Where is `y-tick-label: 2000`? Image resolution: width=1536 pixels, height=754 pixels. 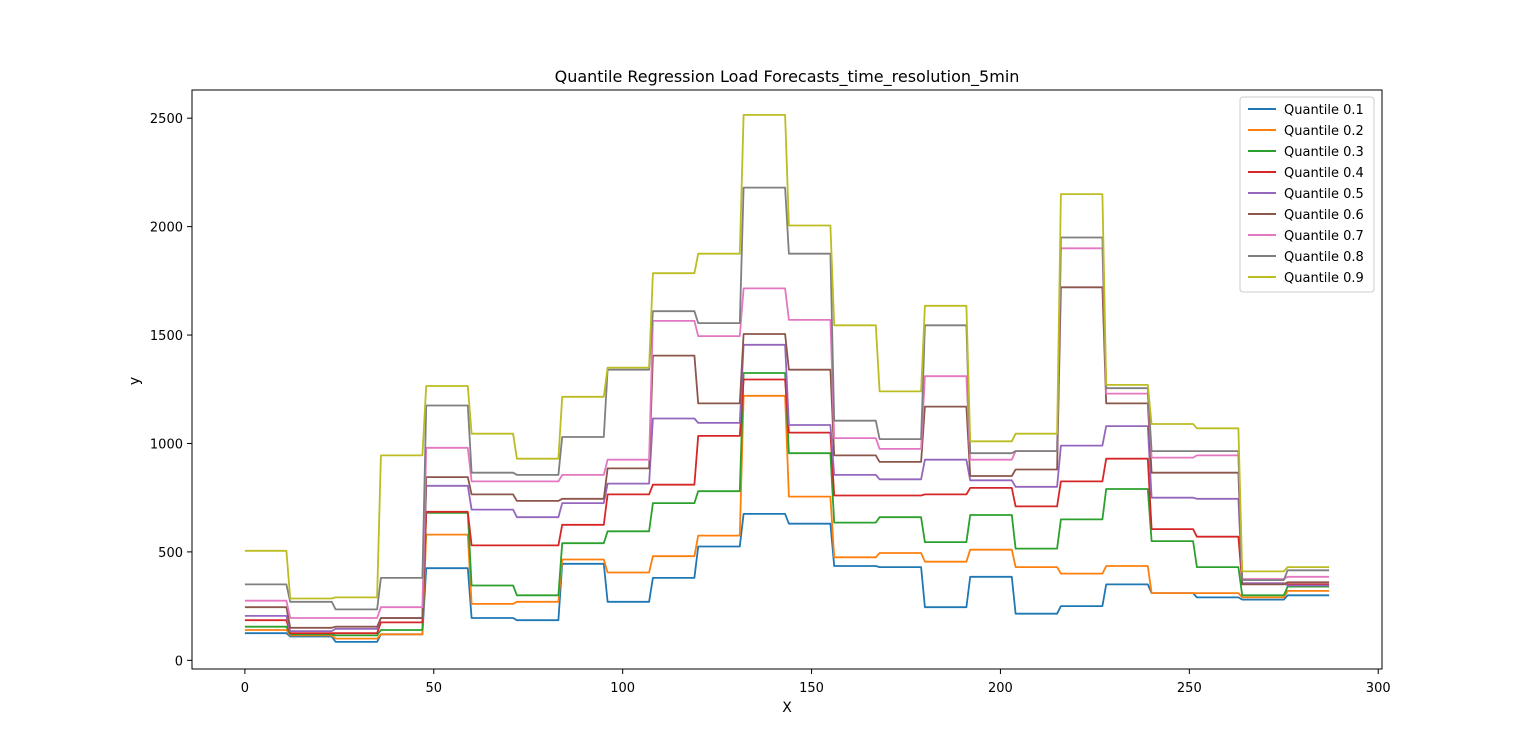
y-tick-label: 2000 is located at coordinates (166, 228).